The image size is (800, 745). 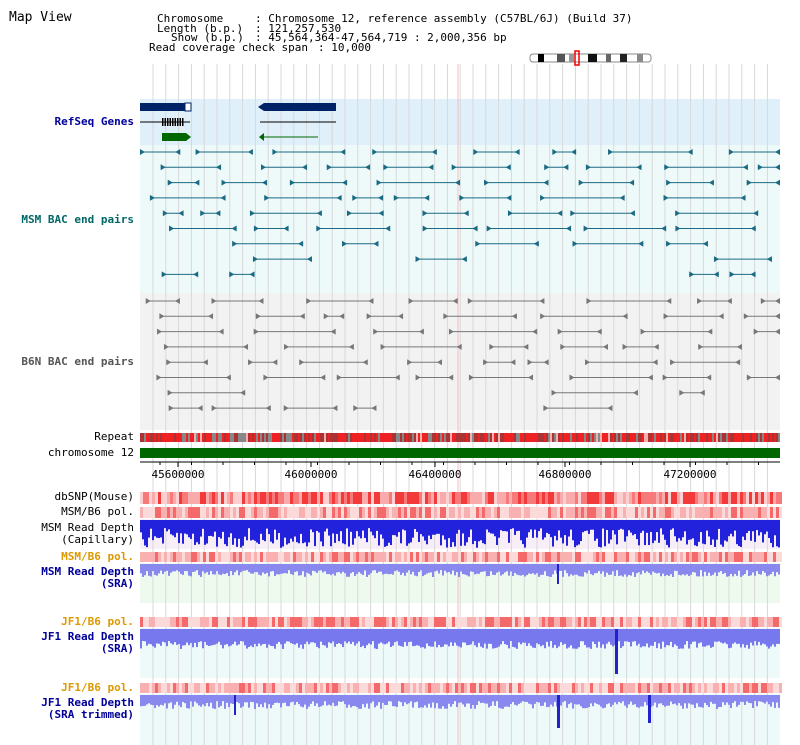 I want to click on track-label-jf1-b6-pol-1: JF1/B6 pol., so click(x=97, y=621).